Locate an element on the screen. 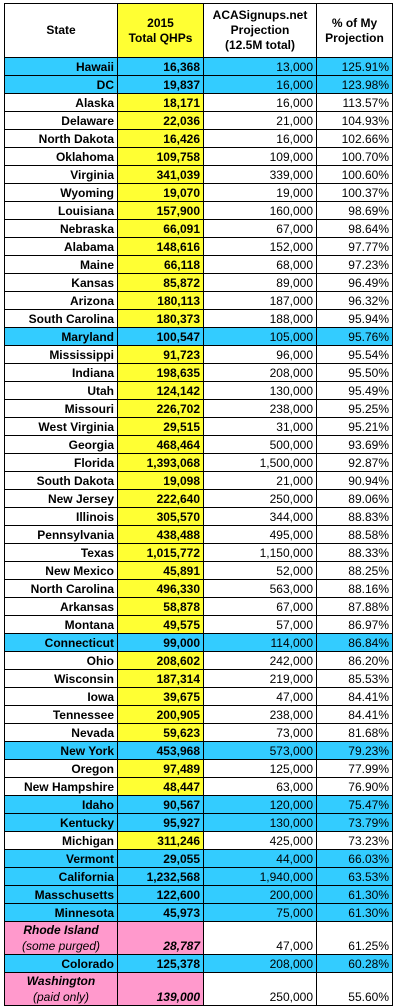  state-cell: Idaho is located at coordinates (61, 804).